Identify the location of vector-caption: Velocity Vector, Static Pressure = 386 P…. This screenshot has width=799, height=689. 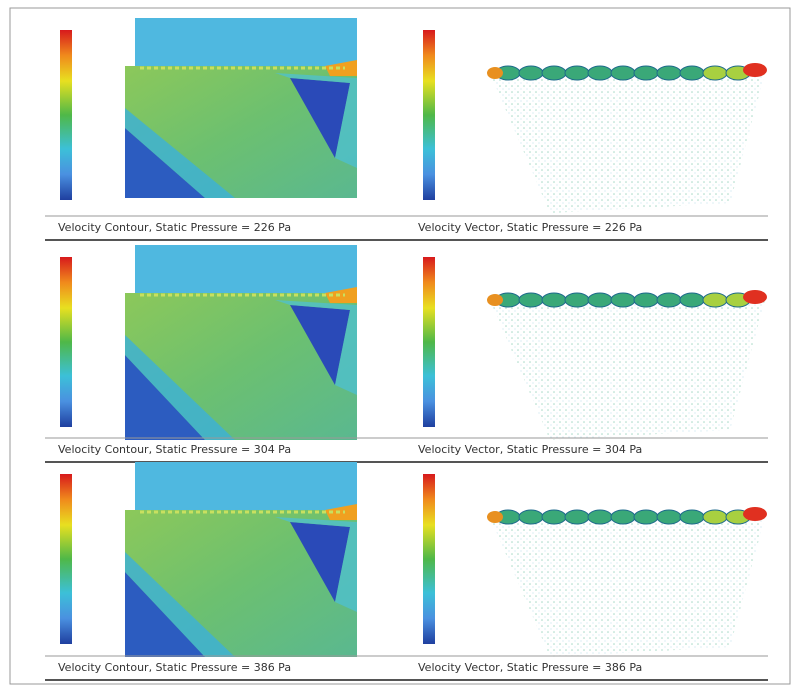
(530, 667).